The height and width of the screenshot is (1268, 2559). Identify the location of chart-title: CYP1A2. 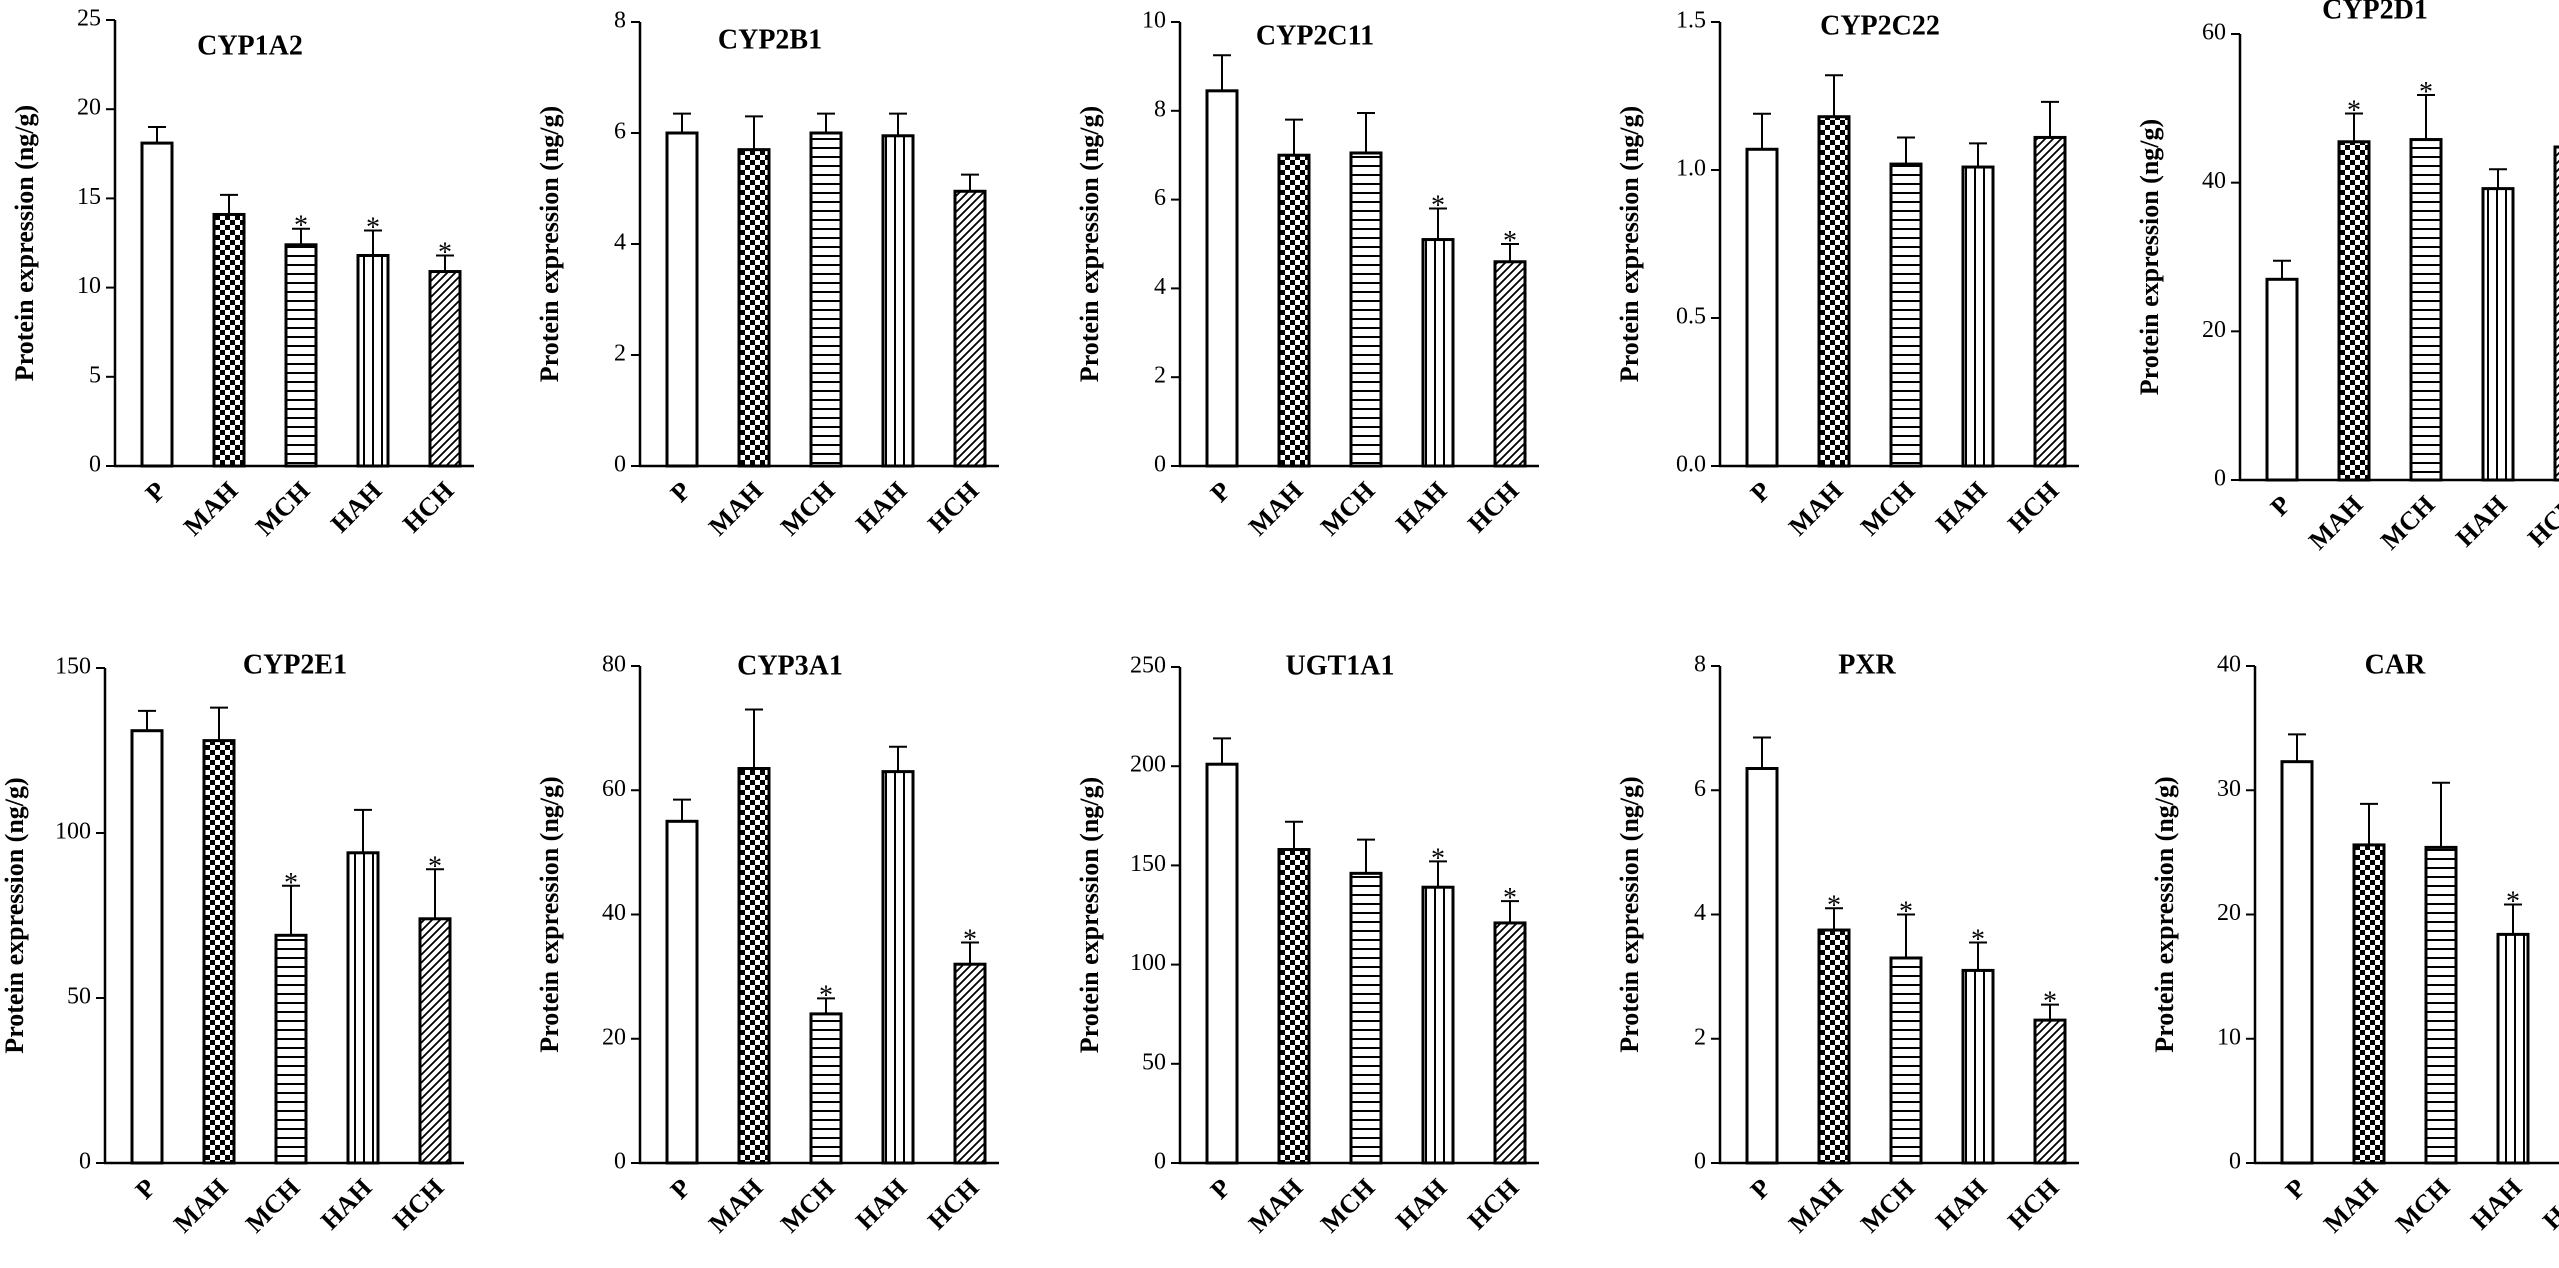
(250, 45).